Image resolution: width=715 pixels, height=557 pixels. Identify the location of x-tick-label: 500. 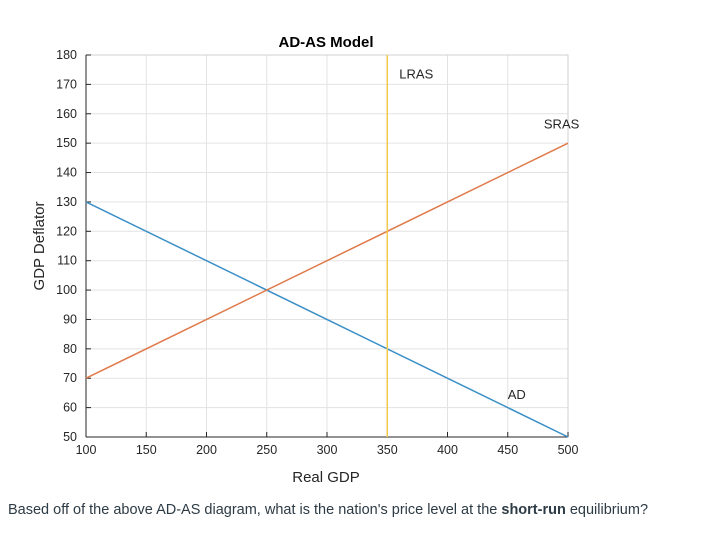
(568, 450).